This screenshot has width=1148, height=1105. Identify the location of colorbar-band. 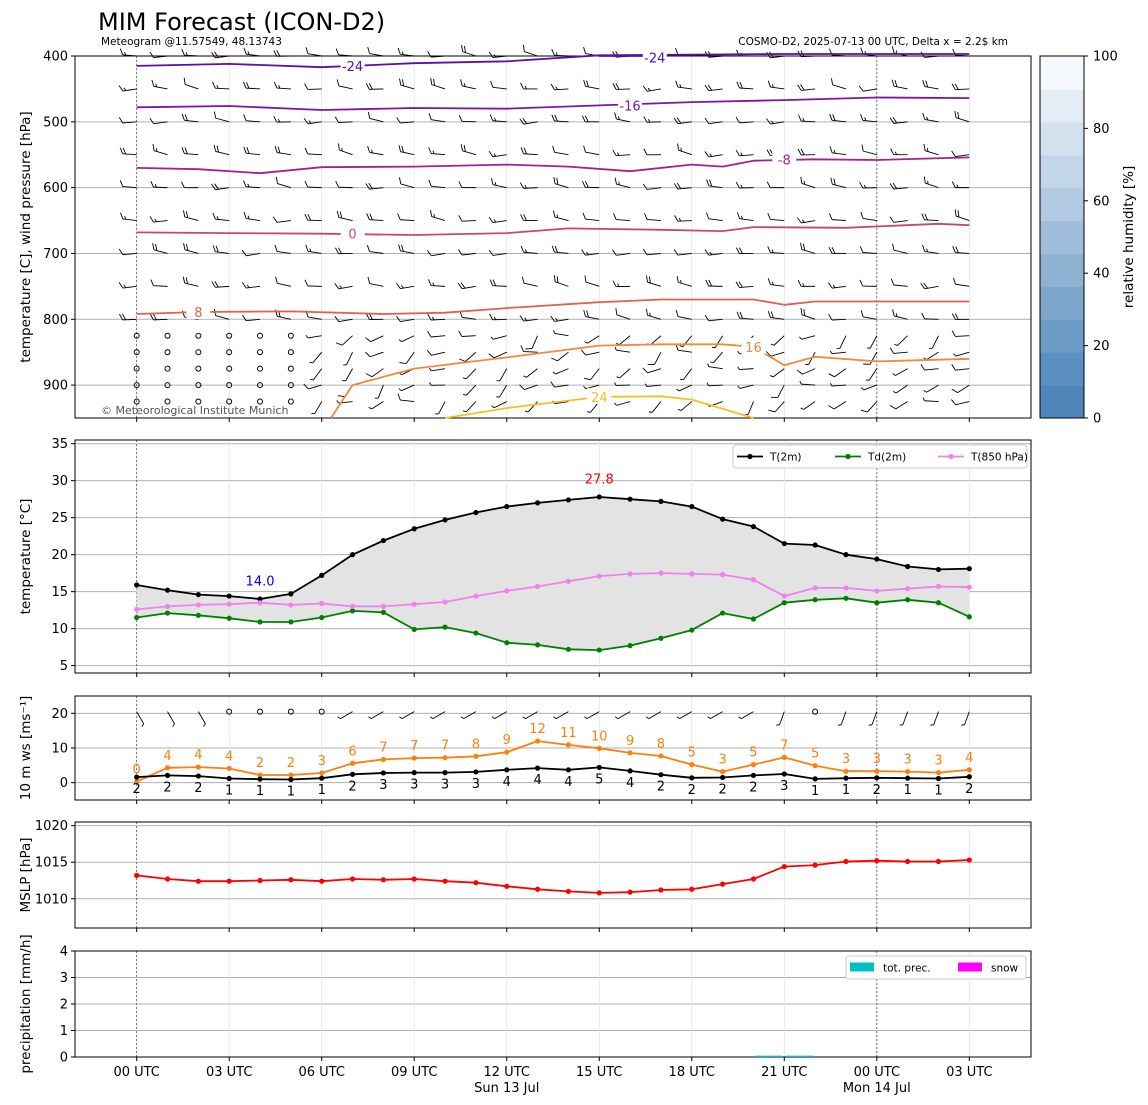
(1062, 402).